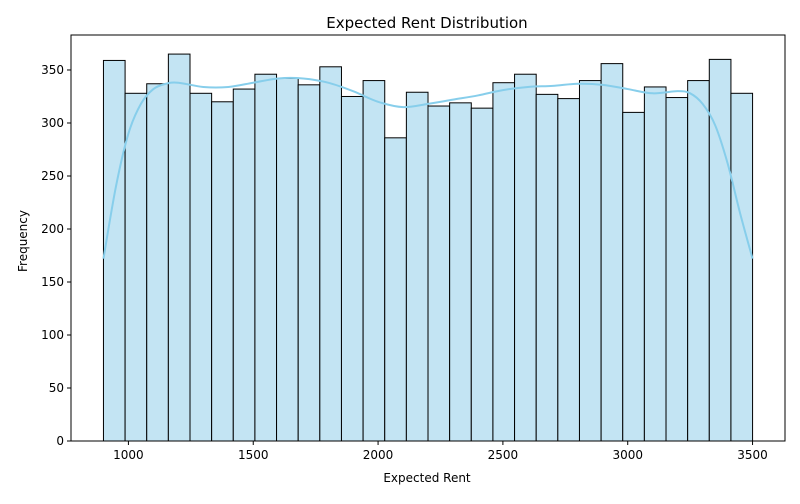  I want to click on x-tick-label: 1000, so click(128, 455).